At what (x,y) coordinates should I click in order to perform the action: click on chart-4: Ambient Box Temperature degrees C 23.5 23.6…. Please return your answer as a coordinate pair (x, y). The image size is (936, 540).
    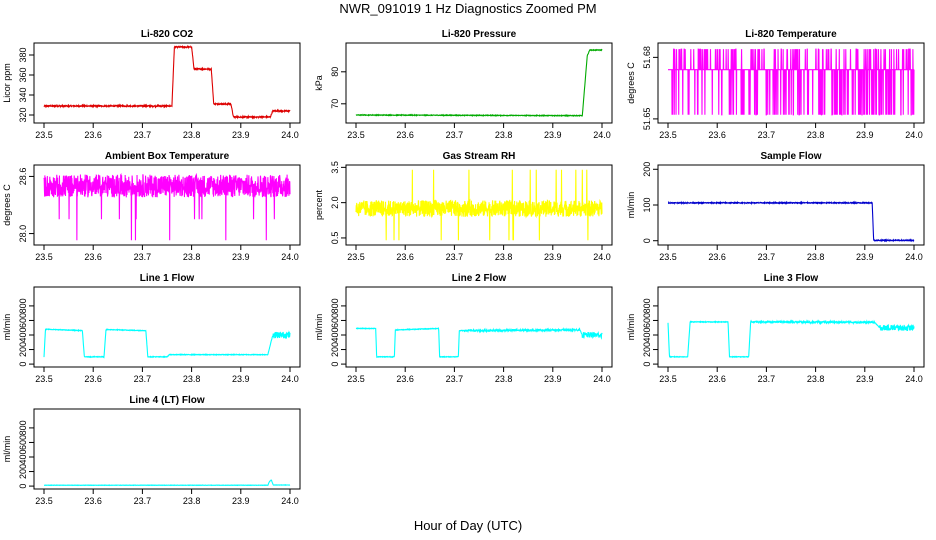
    Looking at the image, I should click on (151, 206).